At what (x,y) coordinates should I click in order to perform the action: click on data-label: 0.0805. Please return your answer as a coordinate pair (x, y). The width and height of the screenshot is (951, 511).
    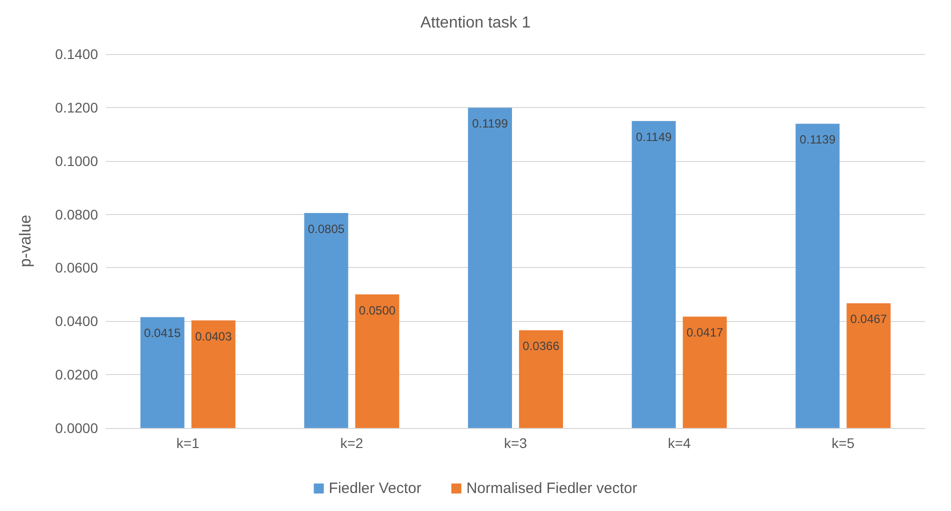
    Looking at the image, I should click on (326, 229).